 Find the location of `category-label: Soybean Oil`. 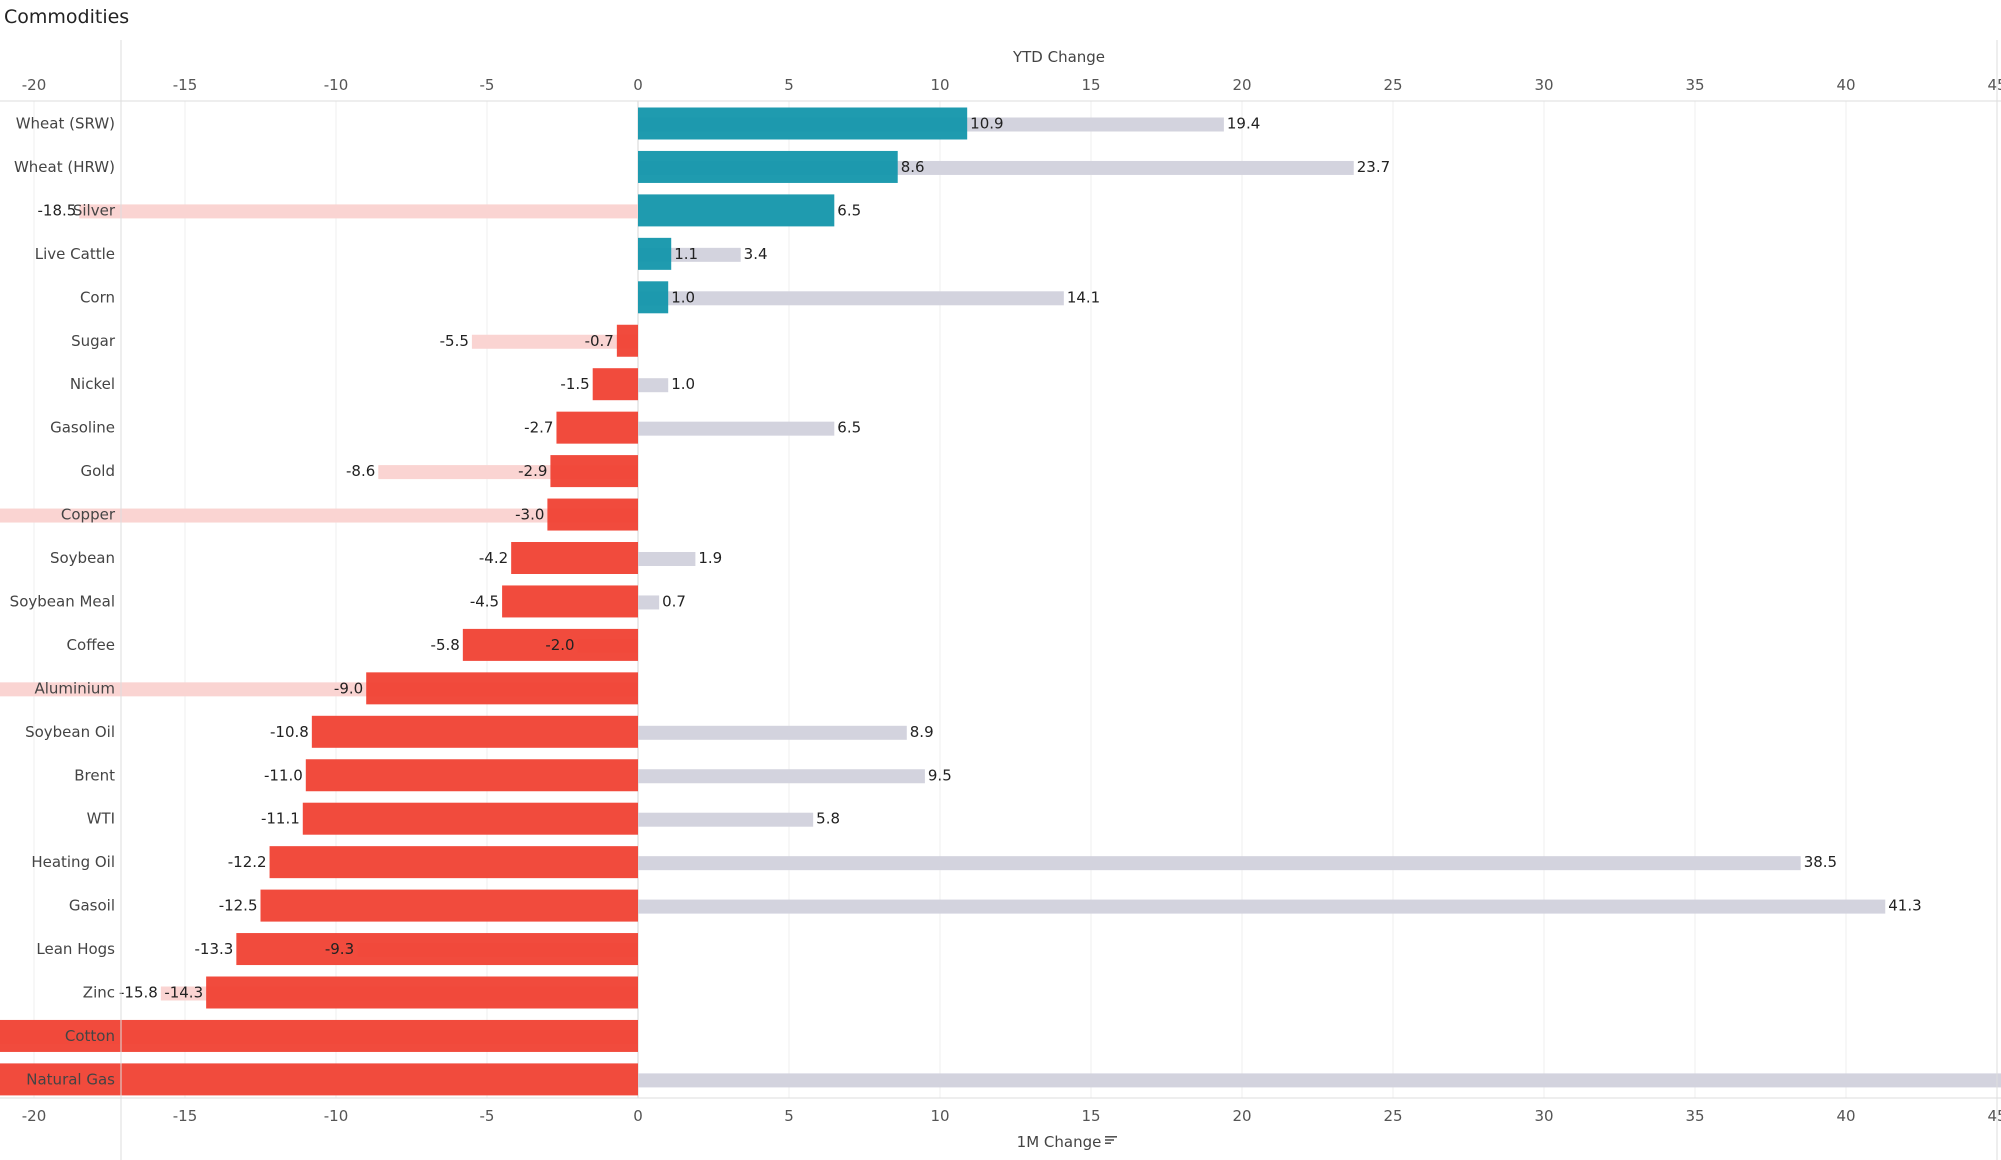

category-label: Soybean Oil is located at coordinates (70, 732).